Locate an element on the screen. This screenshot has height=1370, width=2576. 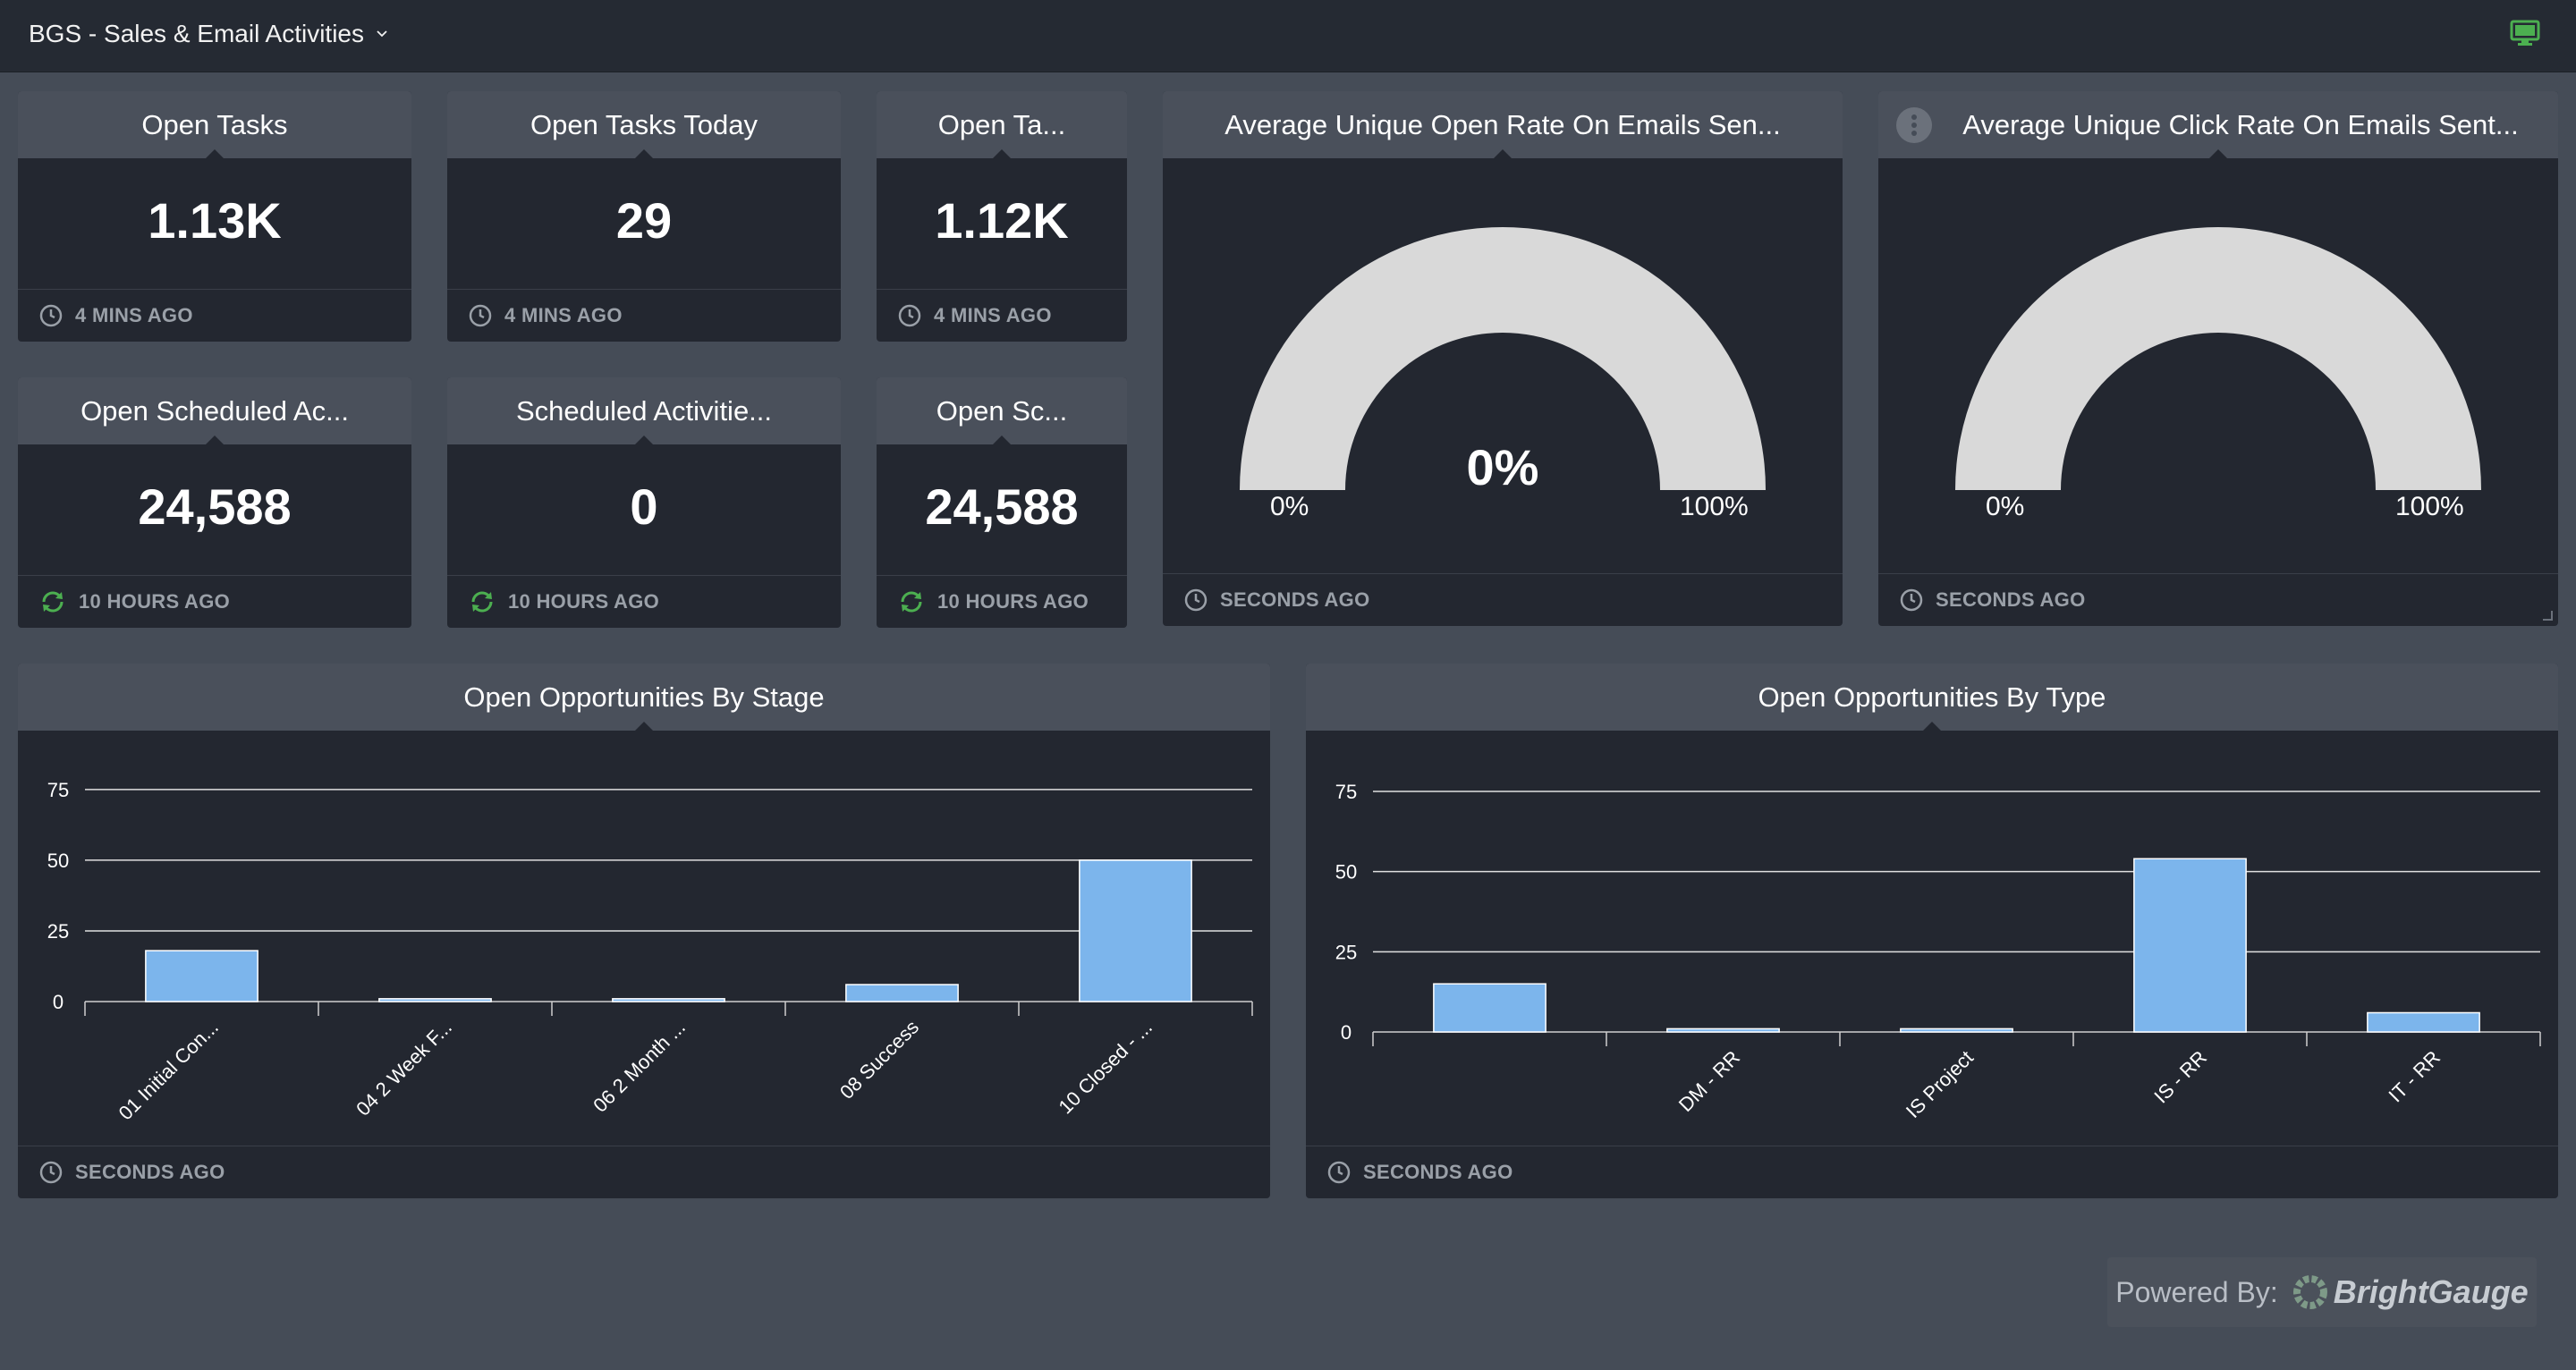
bar-chart-by-type: 0 25 50 75 DM - RR IS Project IS - RR IT - RR is located at coordinates (1938, 951).